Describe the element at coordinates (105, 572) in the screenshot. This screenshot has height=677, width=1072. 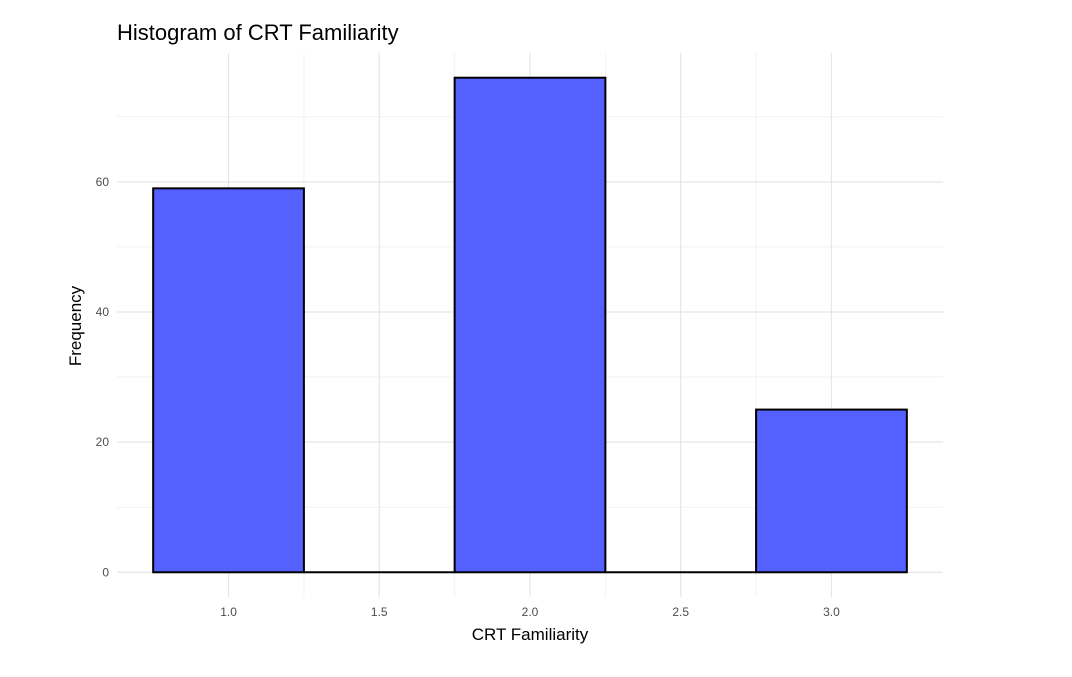
I see `y-tick-label: 0` at that location.